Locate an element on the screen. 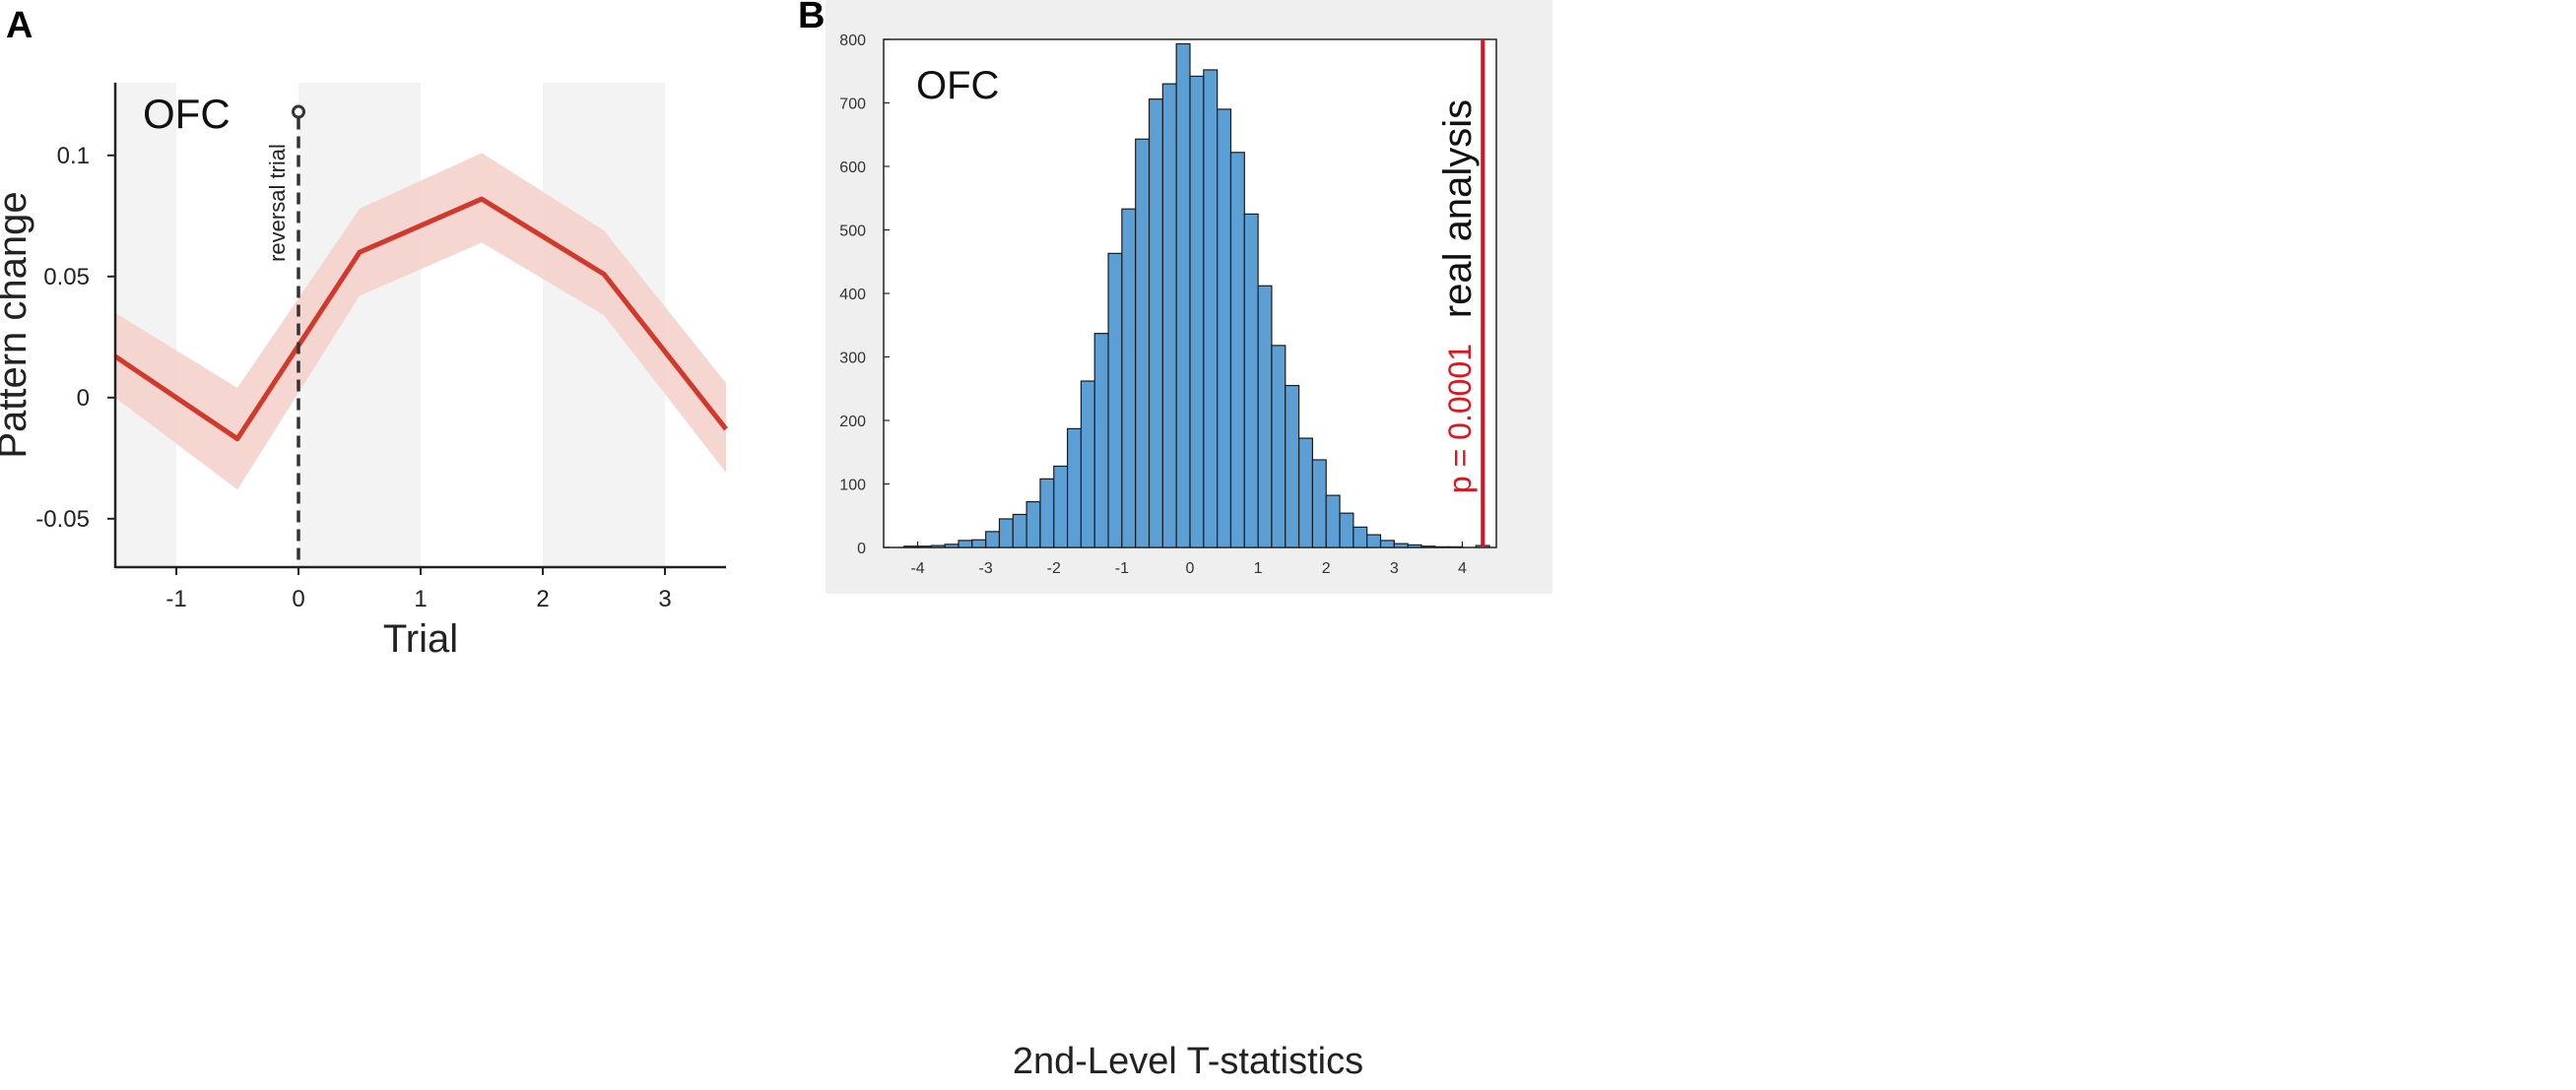 Image resolution: width=2576 pixels, height=1090 pixels. panel-b-real-analysis-line: real analysis p = 0.0001 is located at coordinates (1461, 293).